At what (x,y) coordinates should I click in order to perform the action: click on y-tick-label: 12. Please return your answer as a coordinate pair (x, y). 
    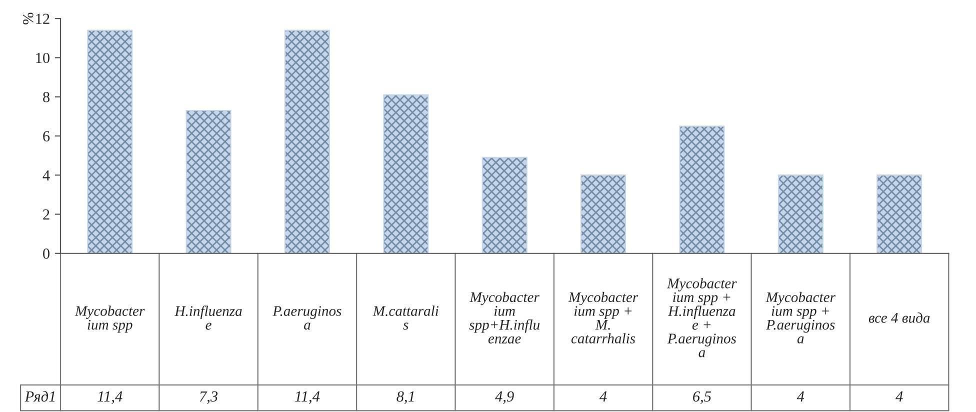
    Looking at the image, I should click on (43, 19).